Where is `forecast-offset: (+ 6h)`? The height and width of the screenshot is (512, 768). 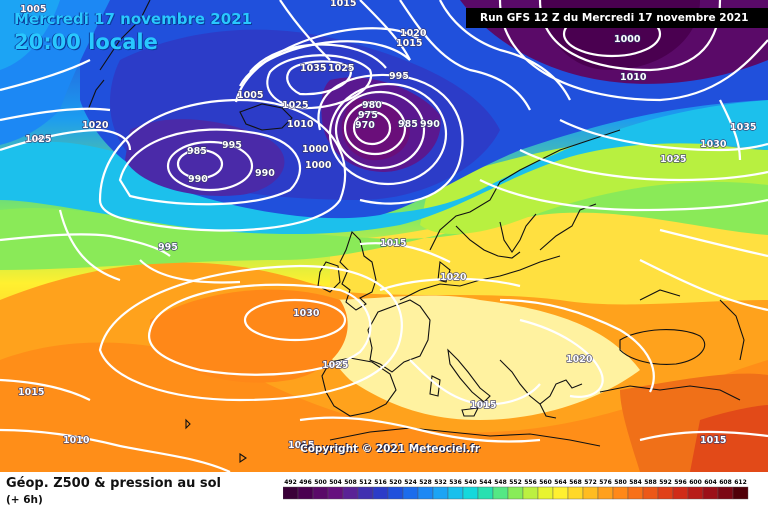
forecast-offset: (+ 6h) is located at coordinates (24, 500).